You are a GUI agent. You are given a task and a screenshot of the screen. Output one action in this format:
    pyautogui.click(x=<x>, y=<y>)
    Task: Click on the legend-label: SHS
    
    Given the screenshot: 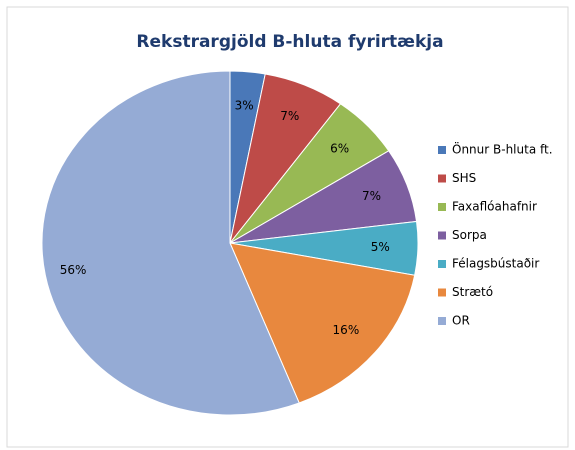 What is the action you would take?
    pyautogui.click(x=464, y=178)
    